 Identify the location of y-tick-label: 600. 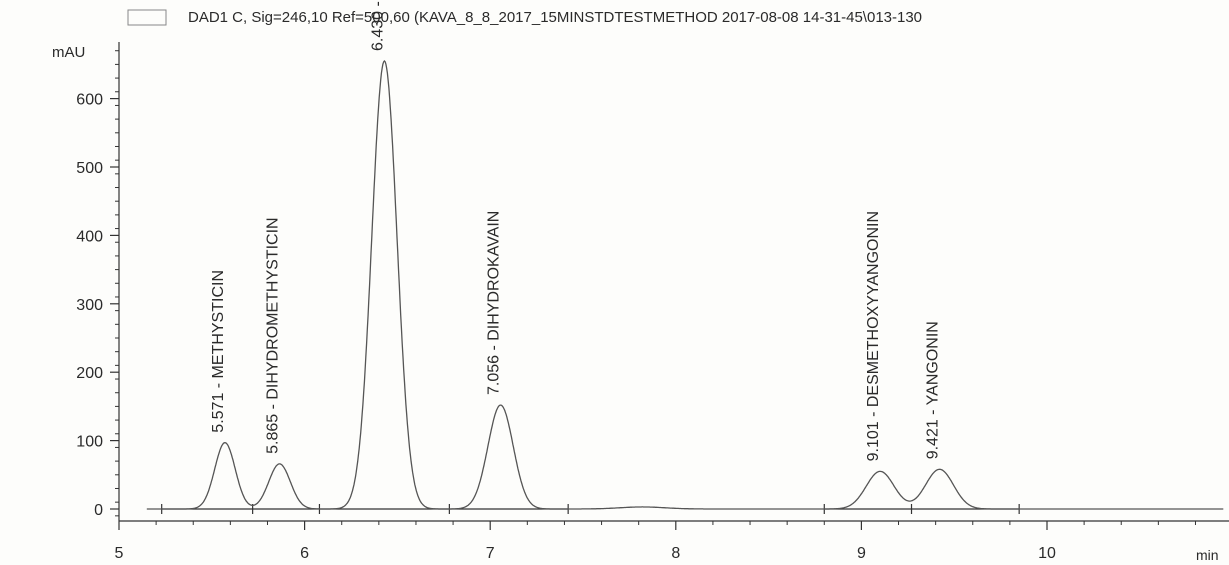
(89, 100).